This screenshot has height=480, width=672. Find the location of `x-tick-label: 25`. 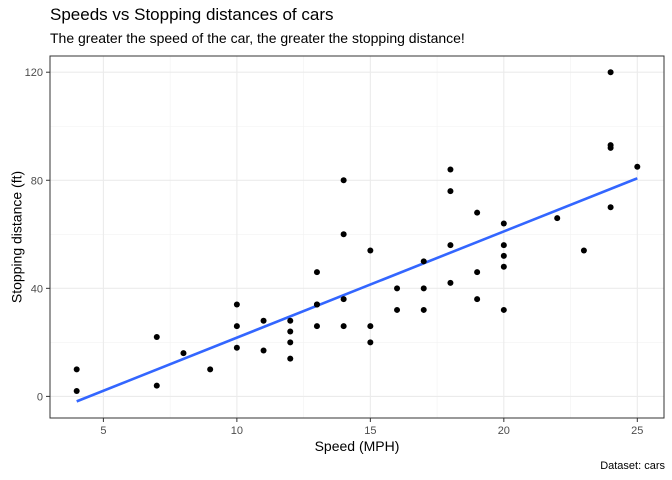

x-tick-label: 25 is located at coordinates (637, 431).